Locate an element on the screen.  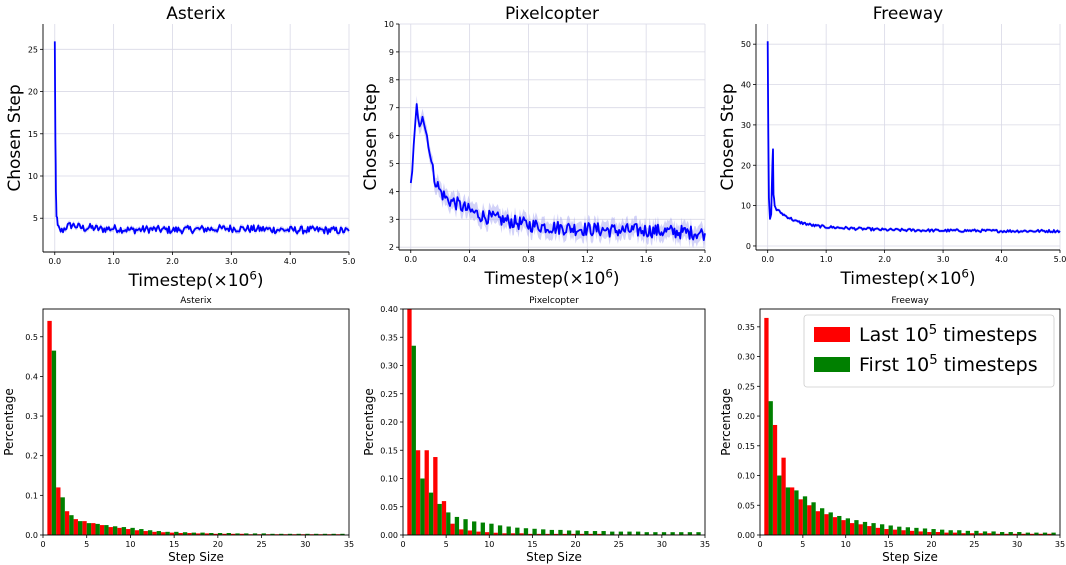
y-tick-label: 2 is located at coordinates (391, 247).